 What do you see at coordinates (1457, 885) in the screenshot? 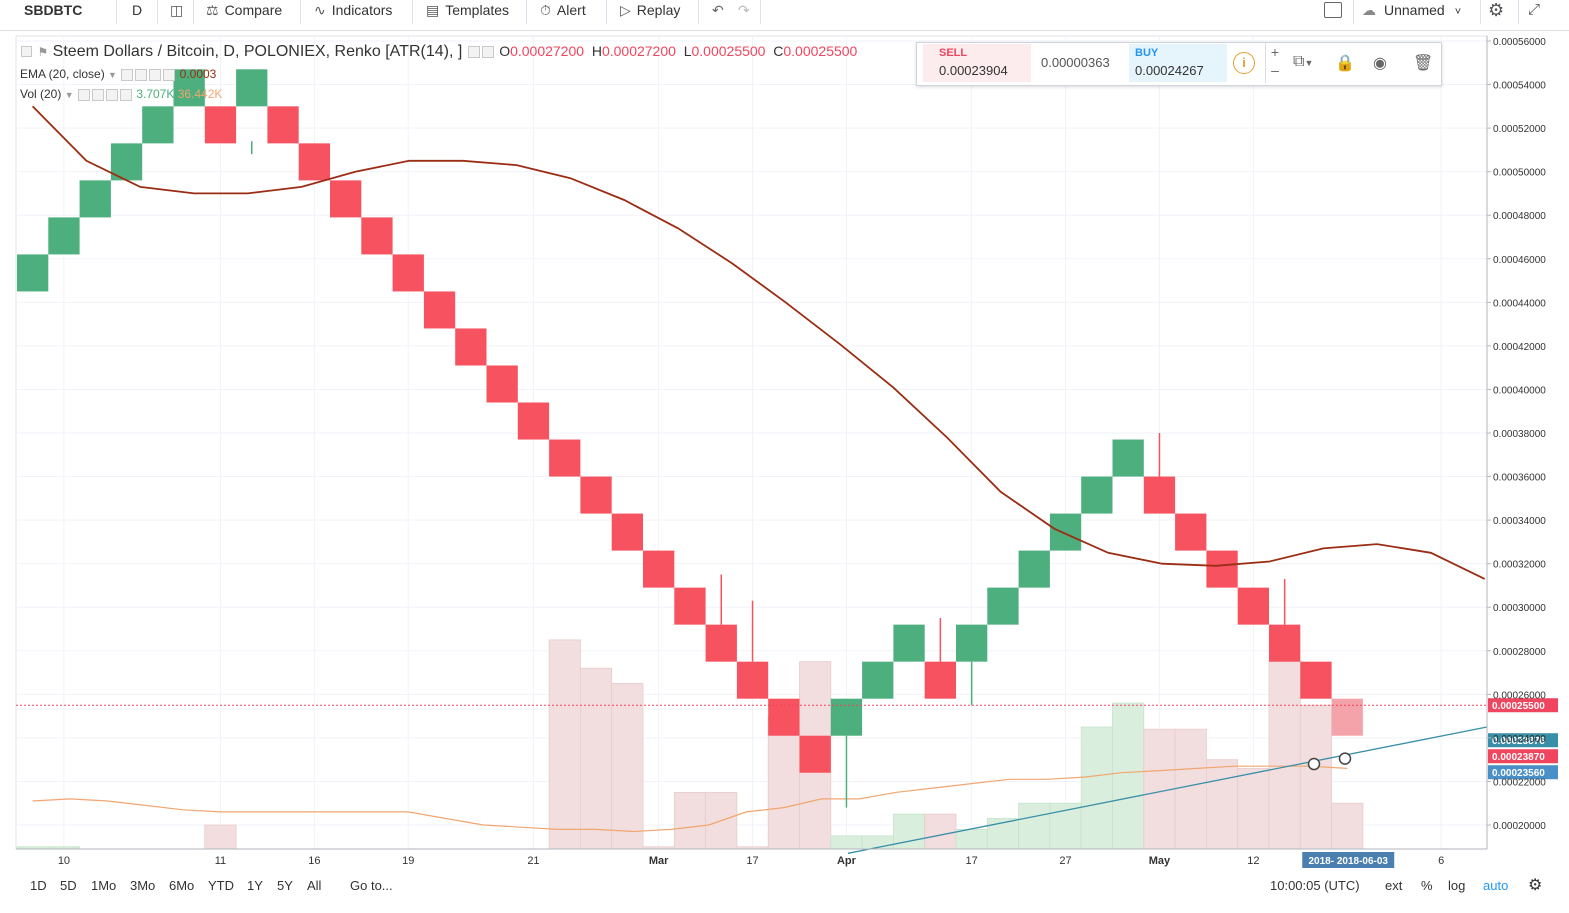
I see `log-toggle: log` at bounding box center [1457, 885].